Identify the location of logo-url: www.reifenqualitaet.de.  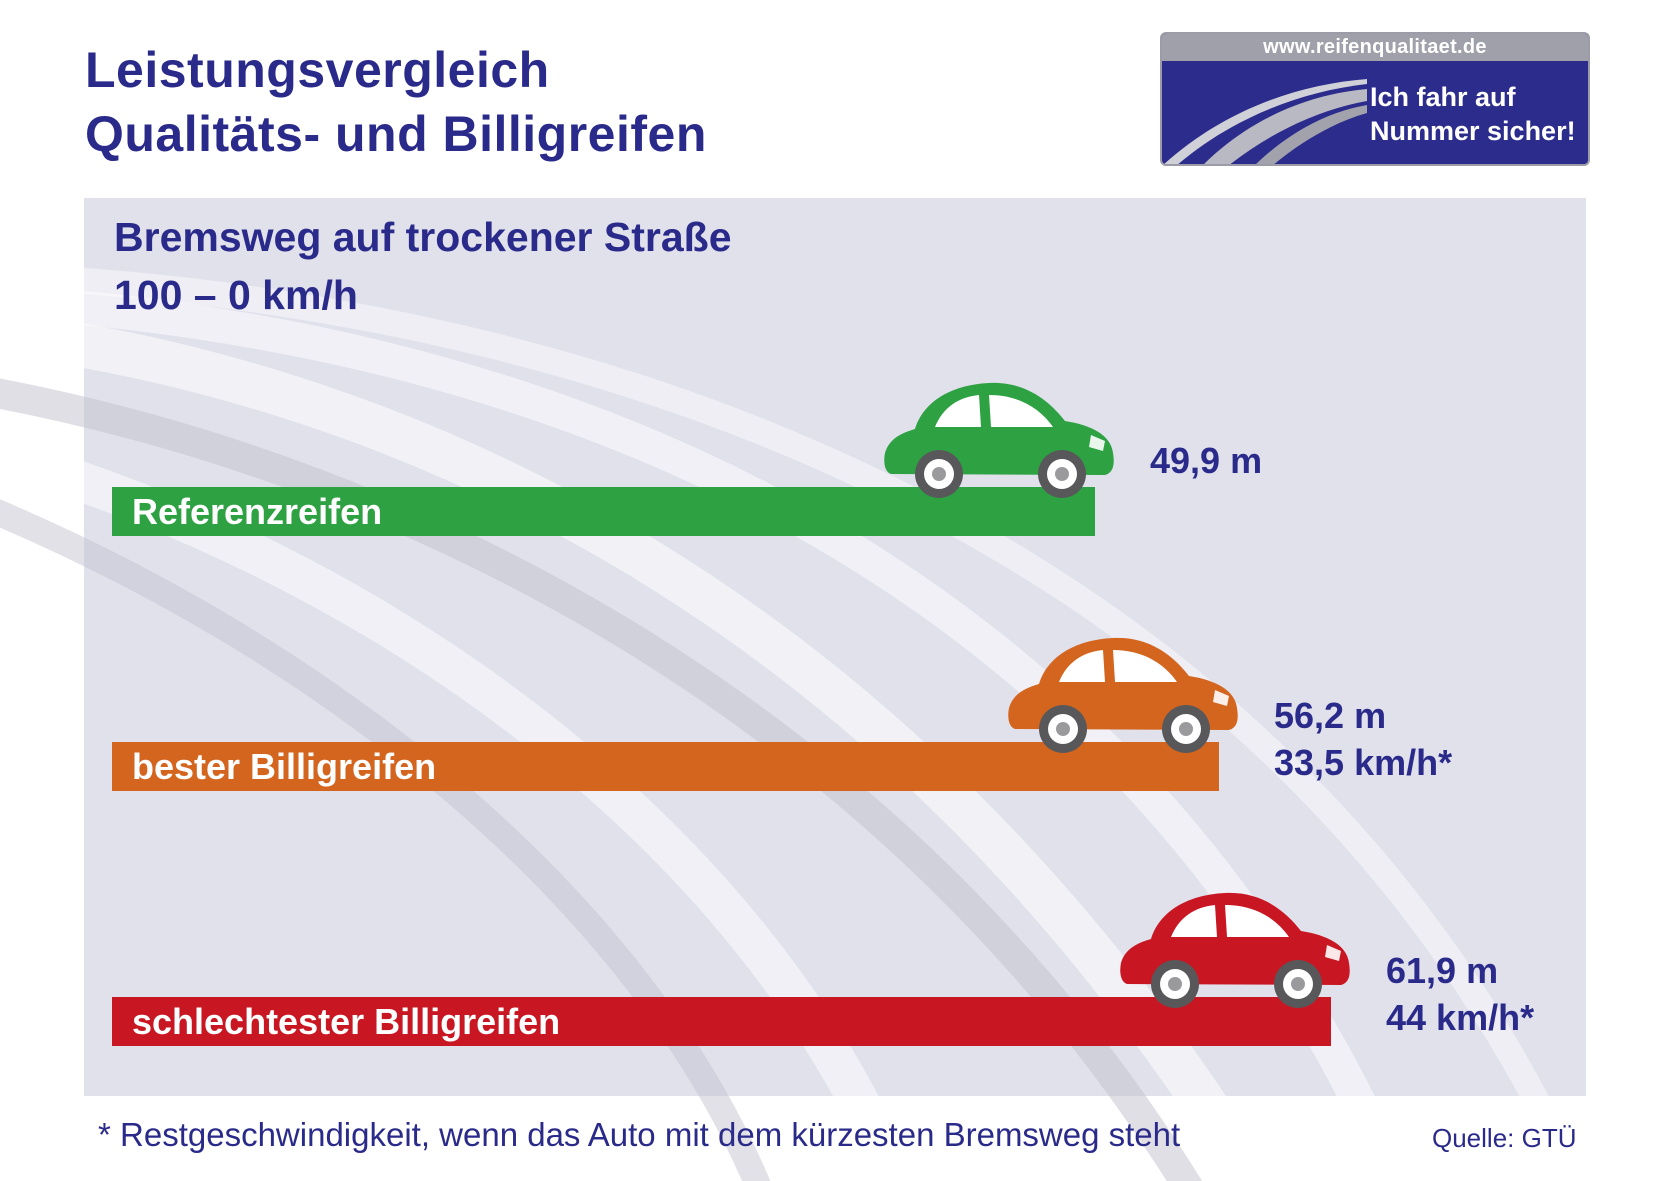
(1375, 47).